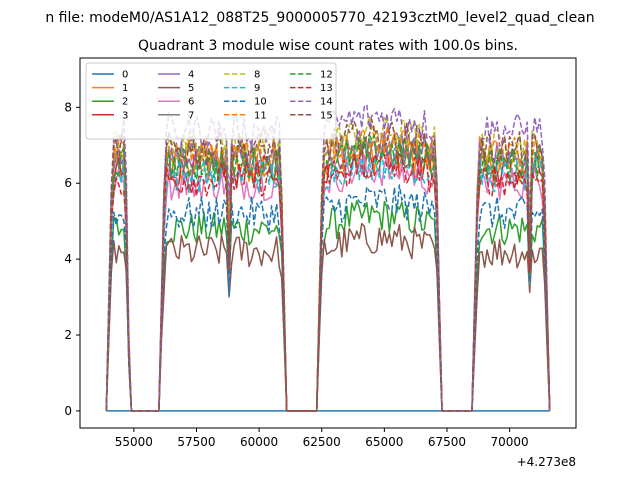 The height and width of the screenshot is (480, 640). I want to click on legend-label-15: 15, so click(326, 115).